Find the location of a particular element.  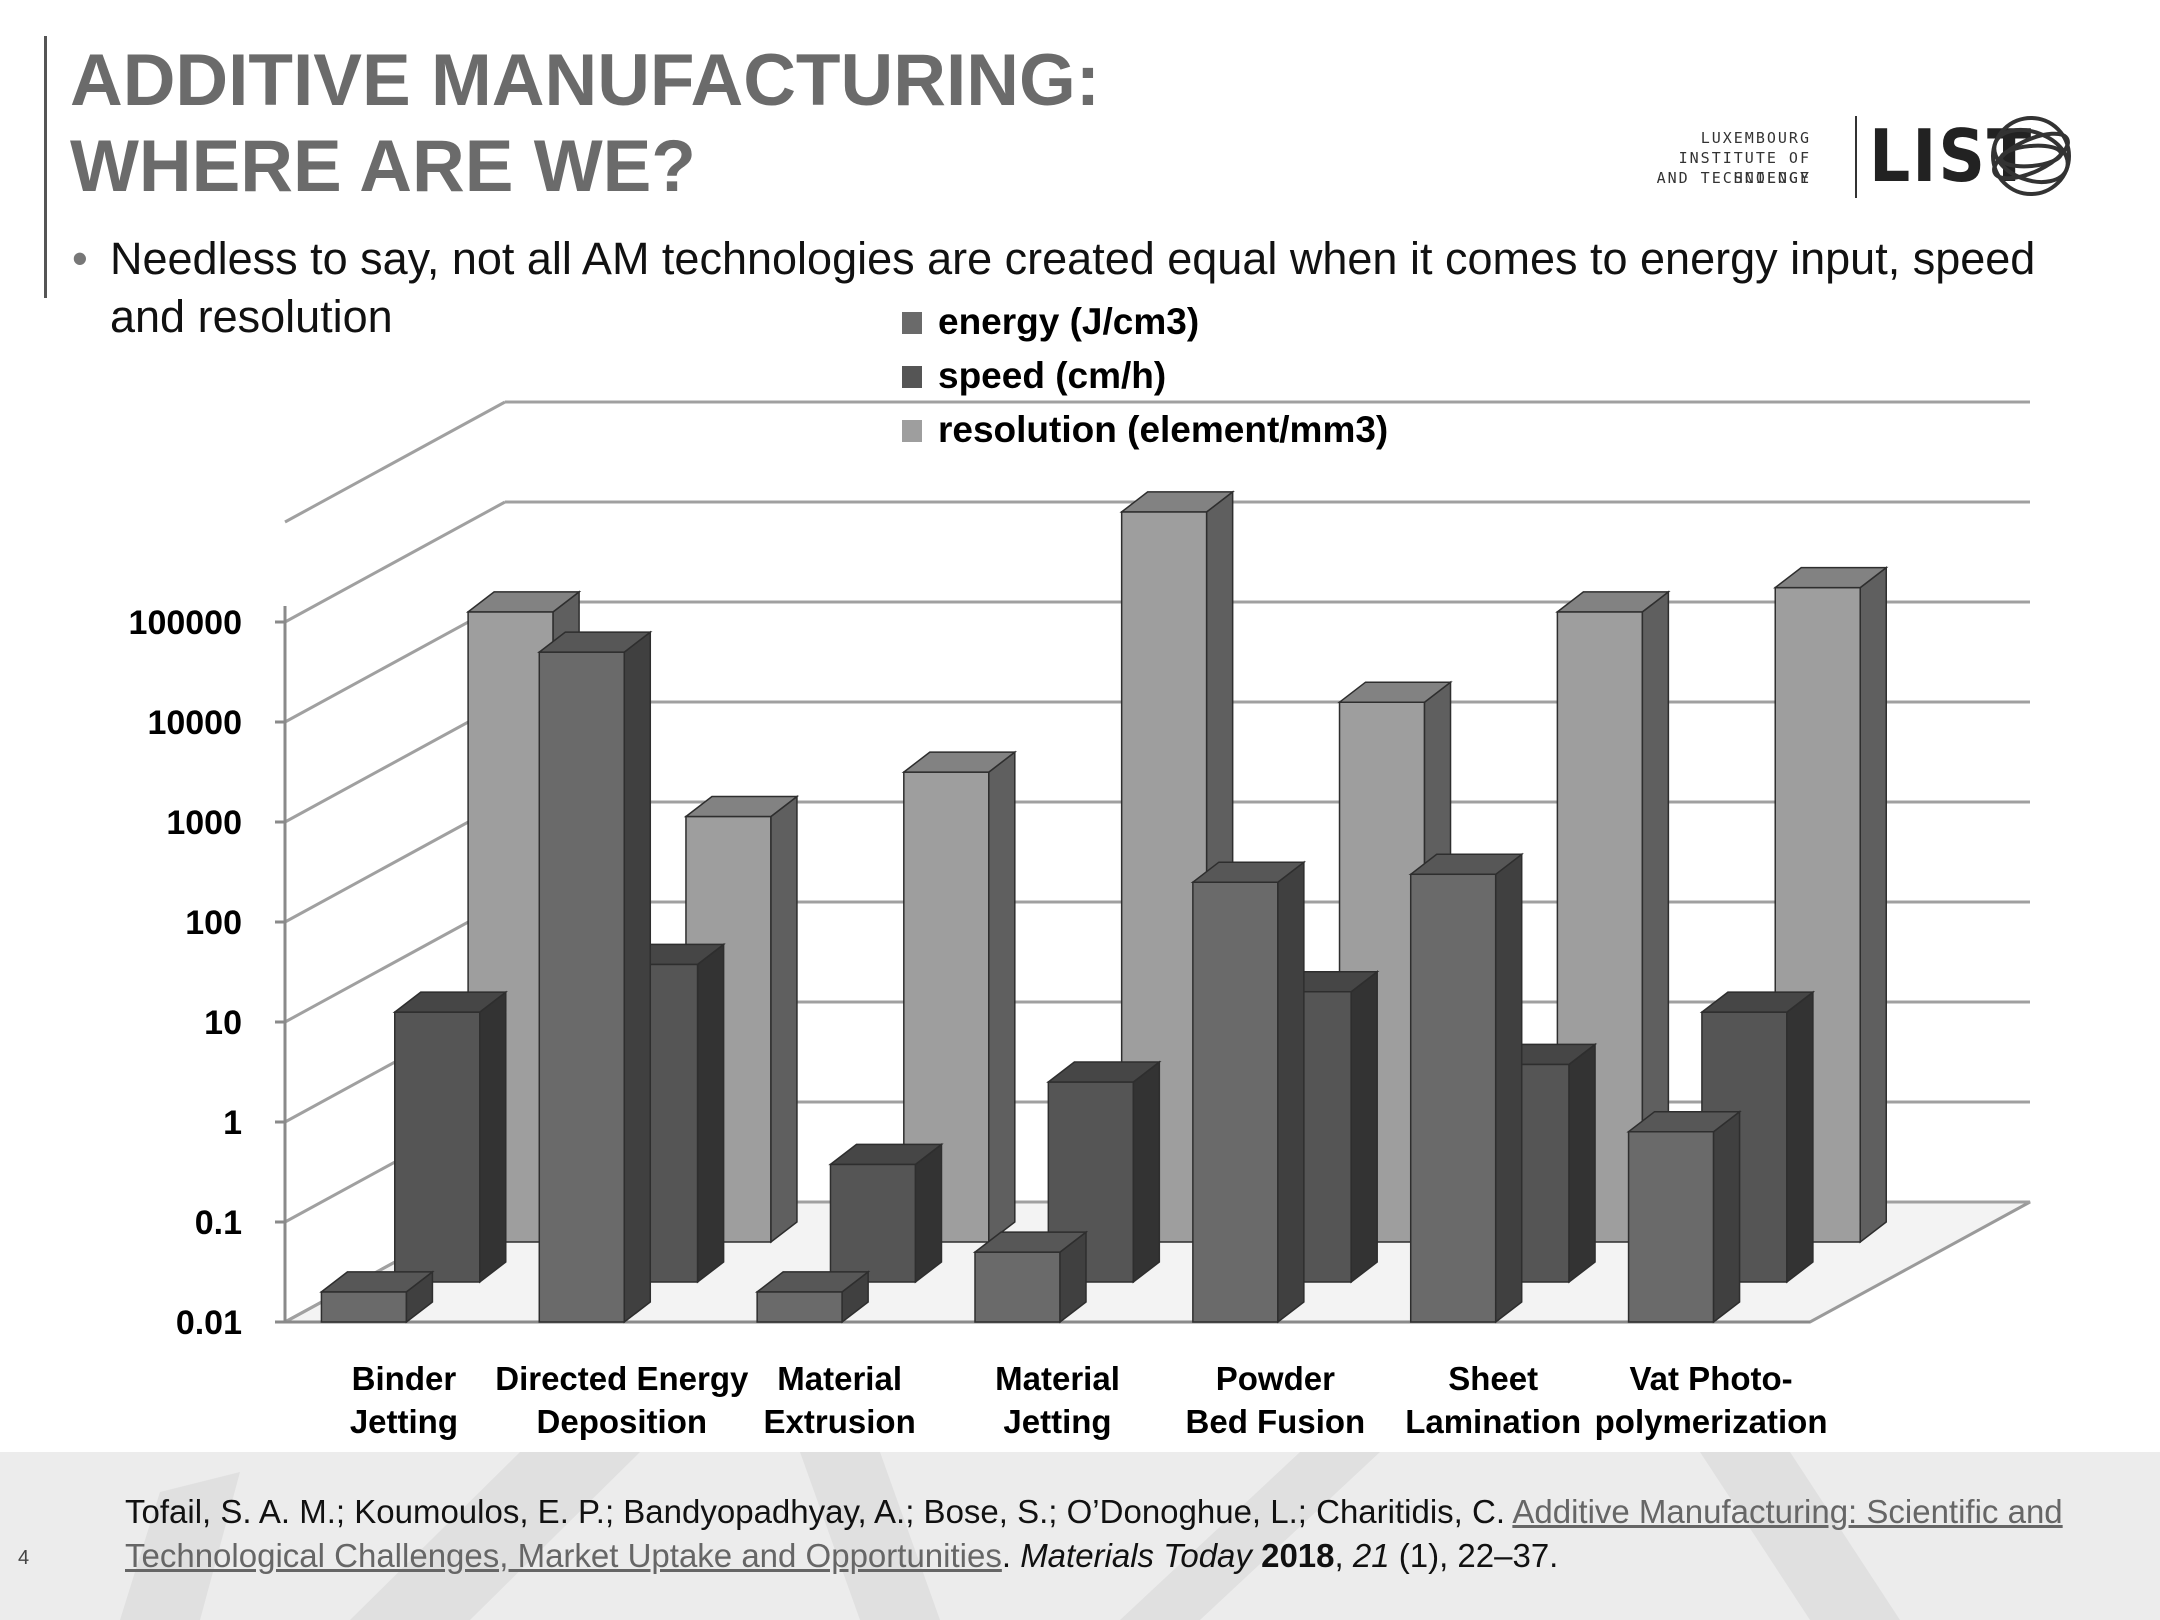

legend-label: energy (J/cm3) is located at coordinates (1068, 321).